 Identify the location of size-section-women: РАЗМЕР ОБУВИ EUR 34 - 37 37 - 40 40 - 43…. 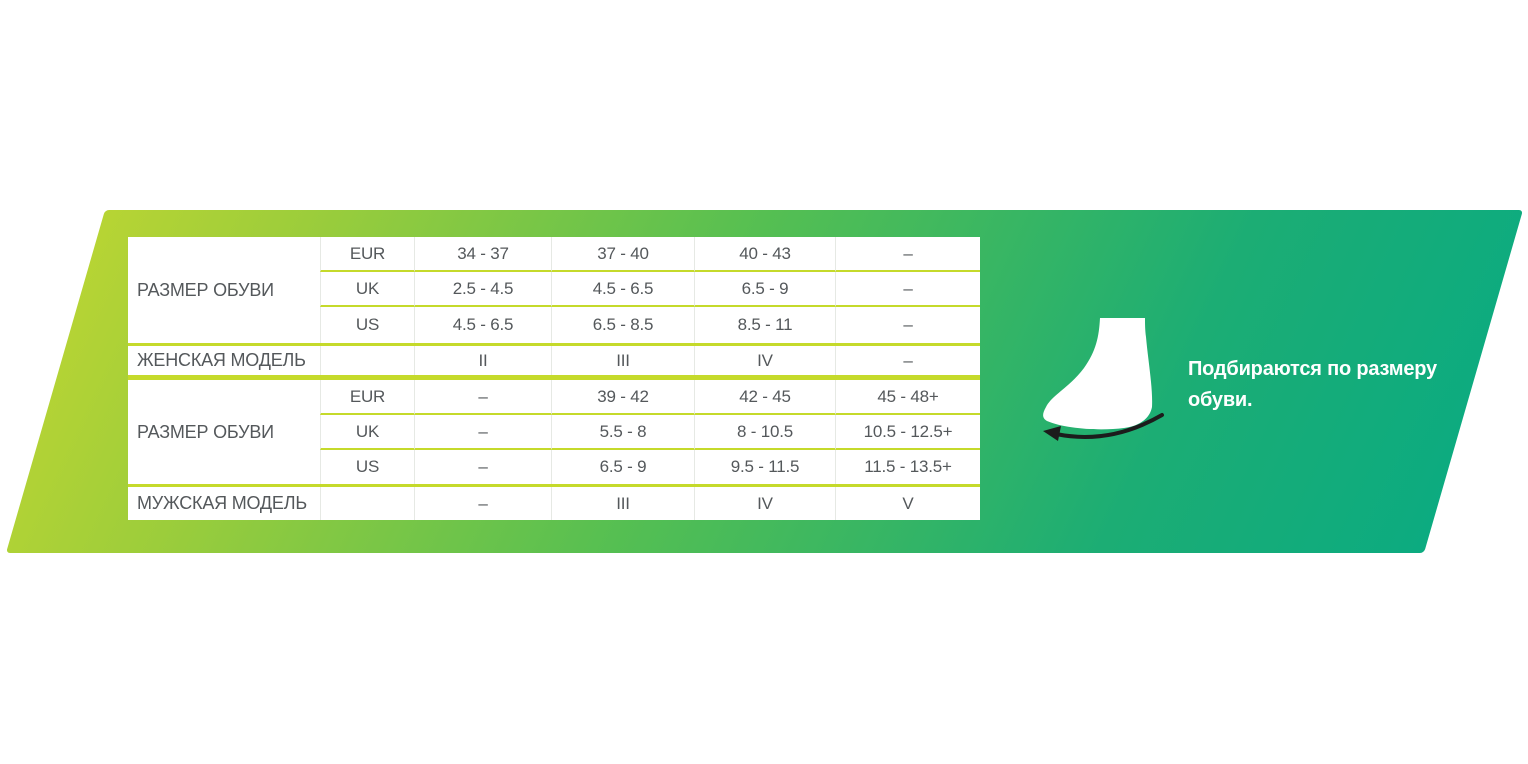
(554, 290).